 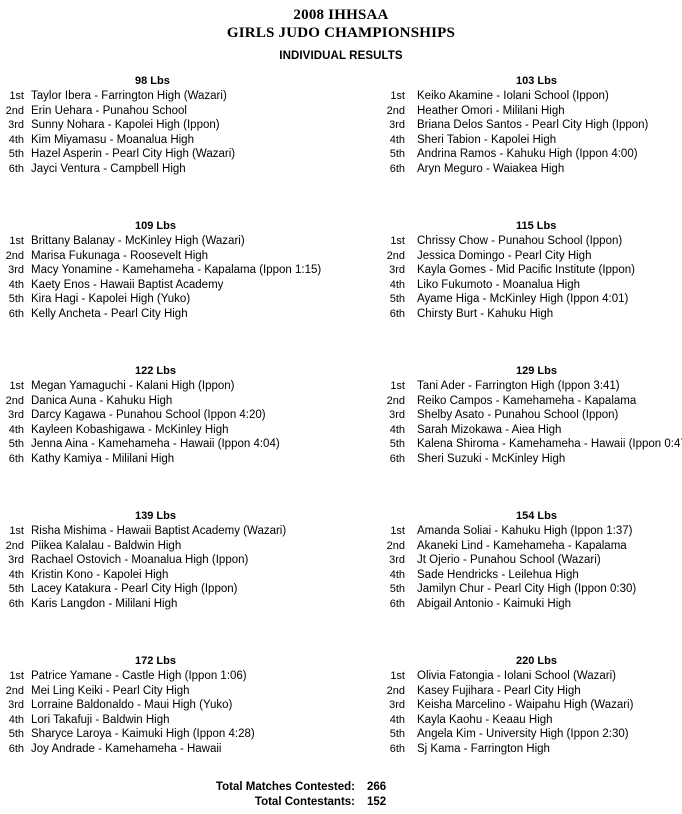 I want to click on weight-class-header: 103 Lbs, so click(x=536, y=81).